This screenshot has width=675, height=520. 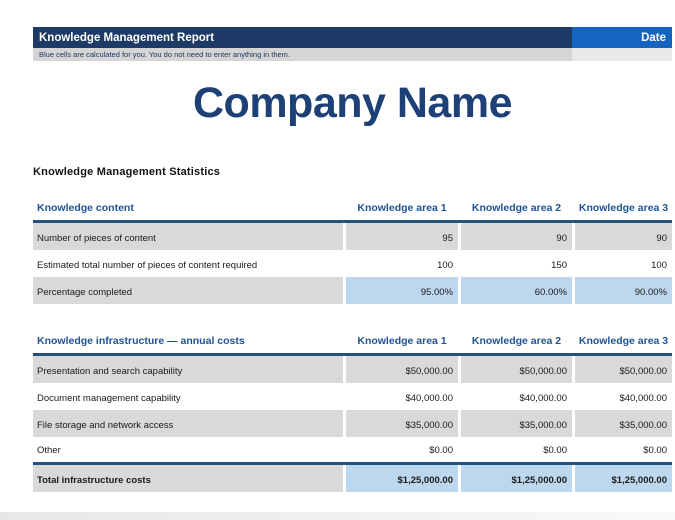 I want to click on row-label: Presentation and search capability, so click(x=188, y=369).